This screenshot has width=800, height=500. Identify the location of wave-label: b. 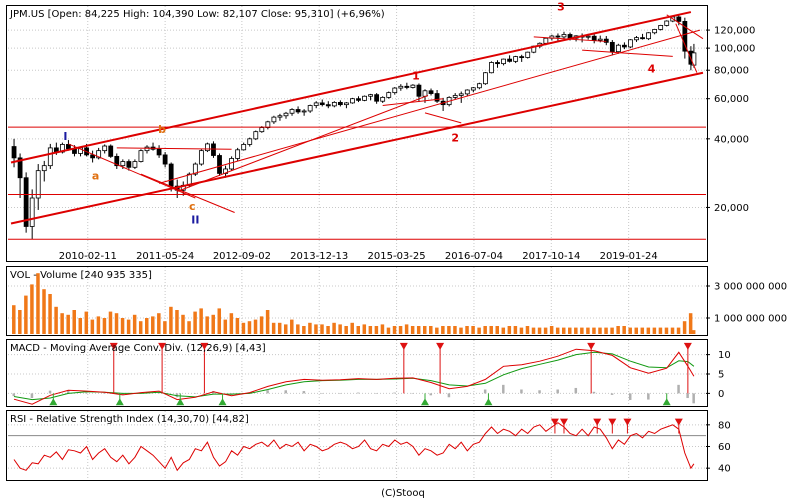
(162, 129).